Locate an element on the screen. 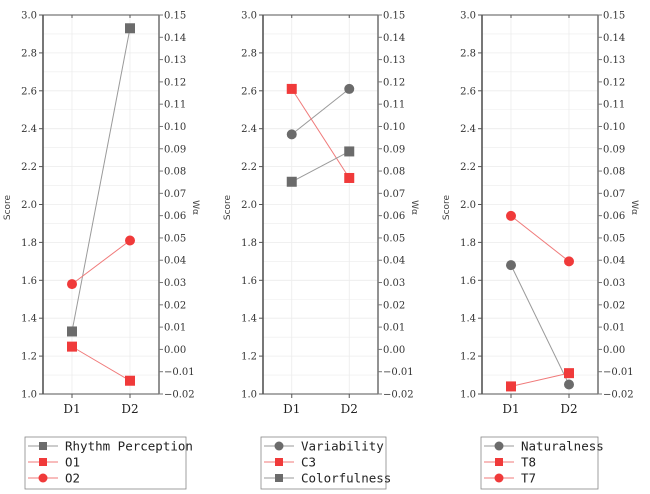 Image resolution: width=650 pixels, height=494 pixels. series-variability is located at coordinates (320, 111).